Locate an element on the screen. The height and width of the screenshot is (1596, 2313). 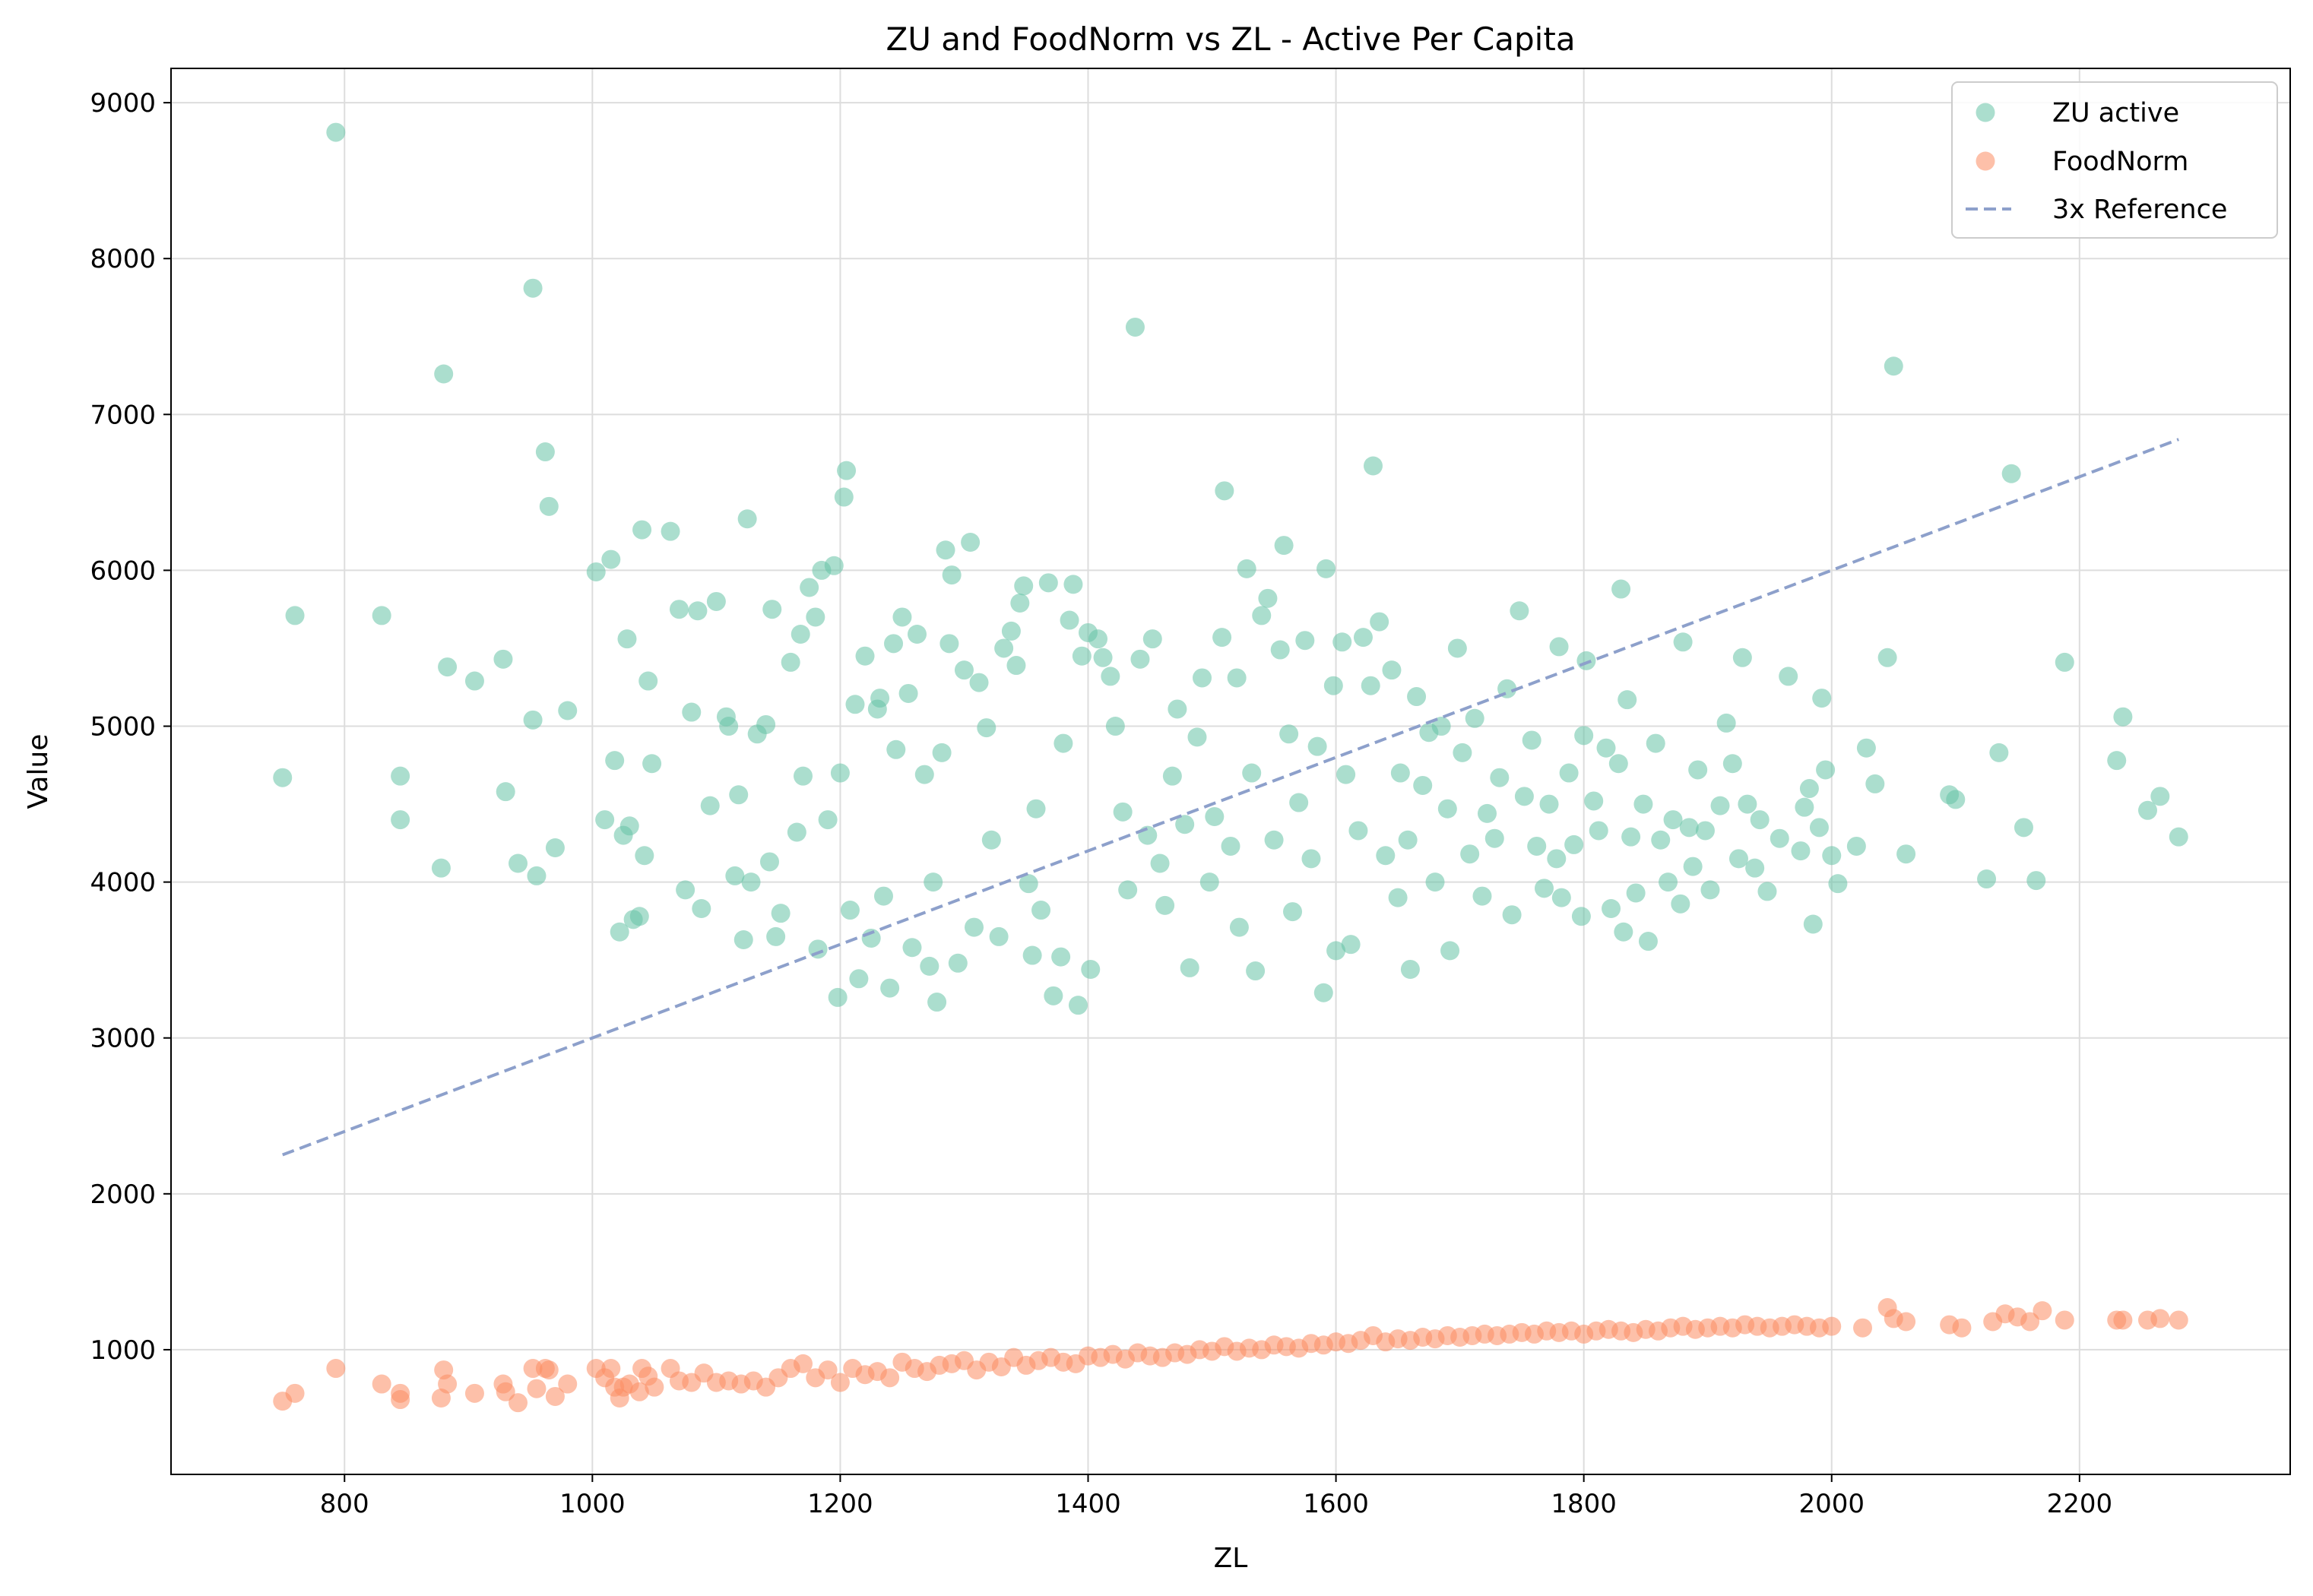
legend-box is located at coordinates (2114, 160).